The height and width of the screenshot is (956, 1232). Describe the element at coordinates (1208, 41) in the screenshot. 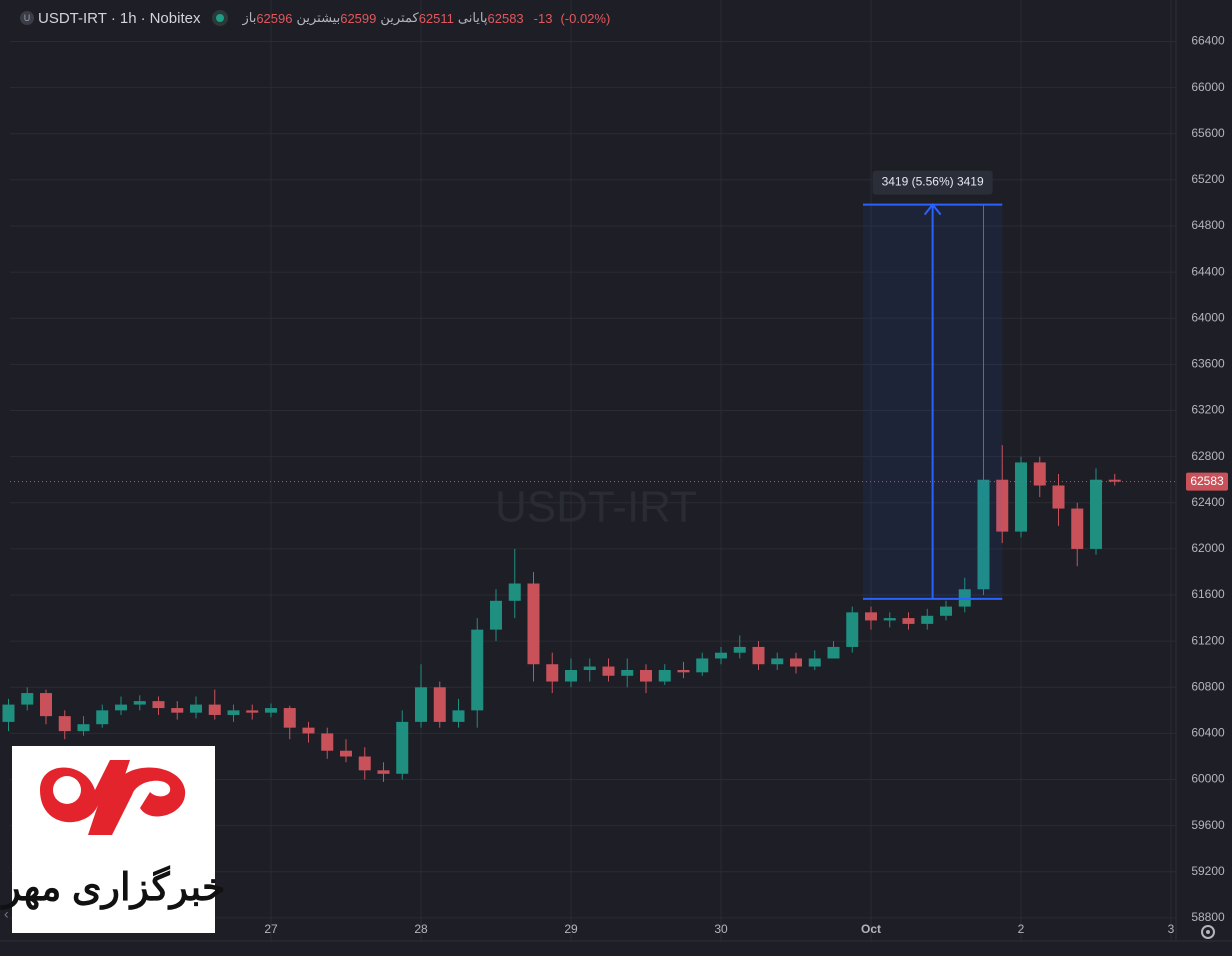

I see `y-tick-label: 66400` at that location.